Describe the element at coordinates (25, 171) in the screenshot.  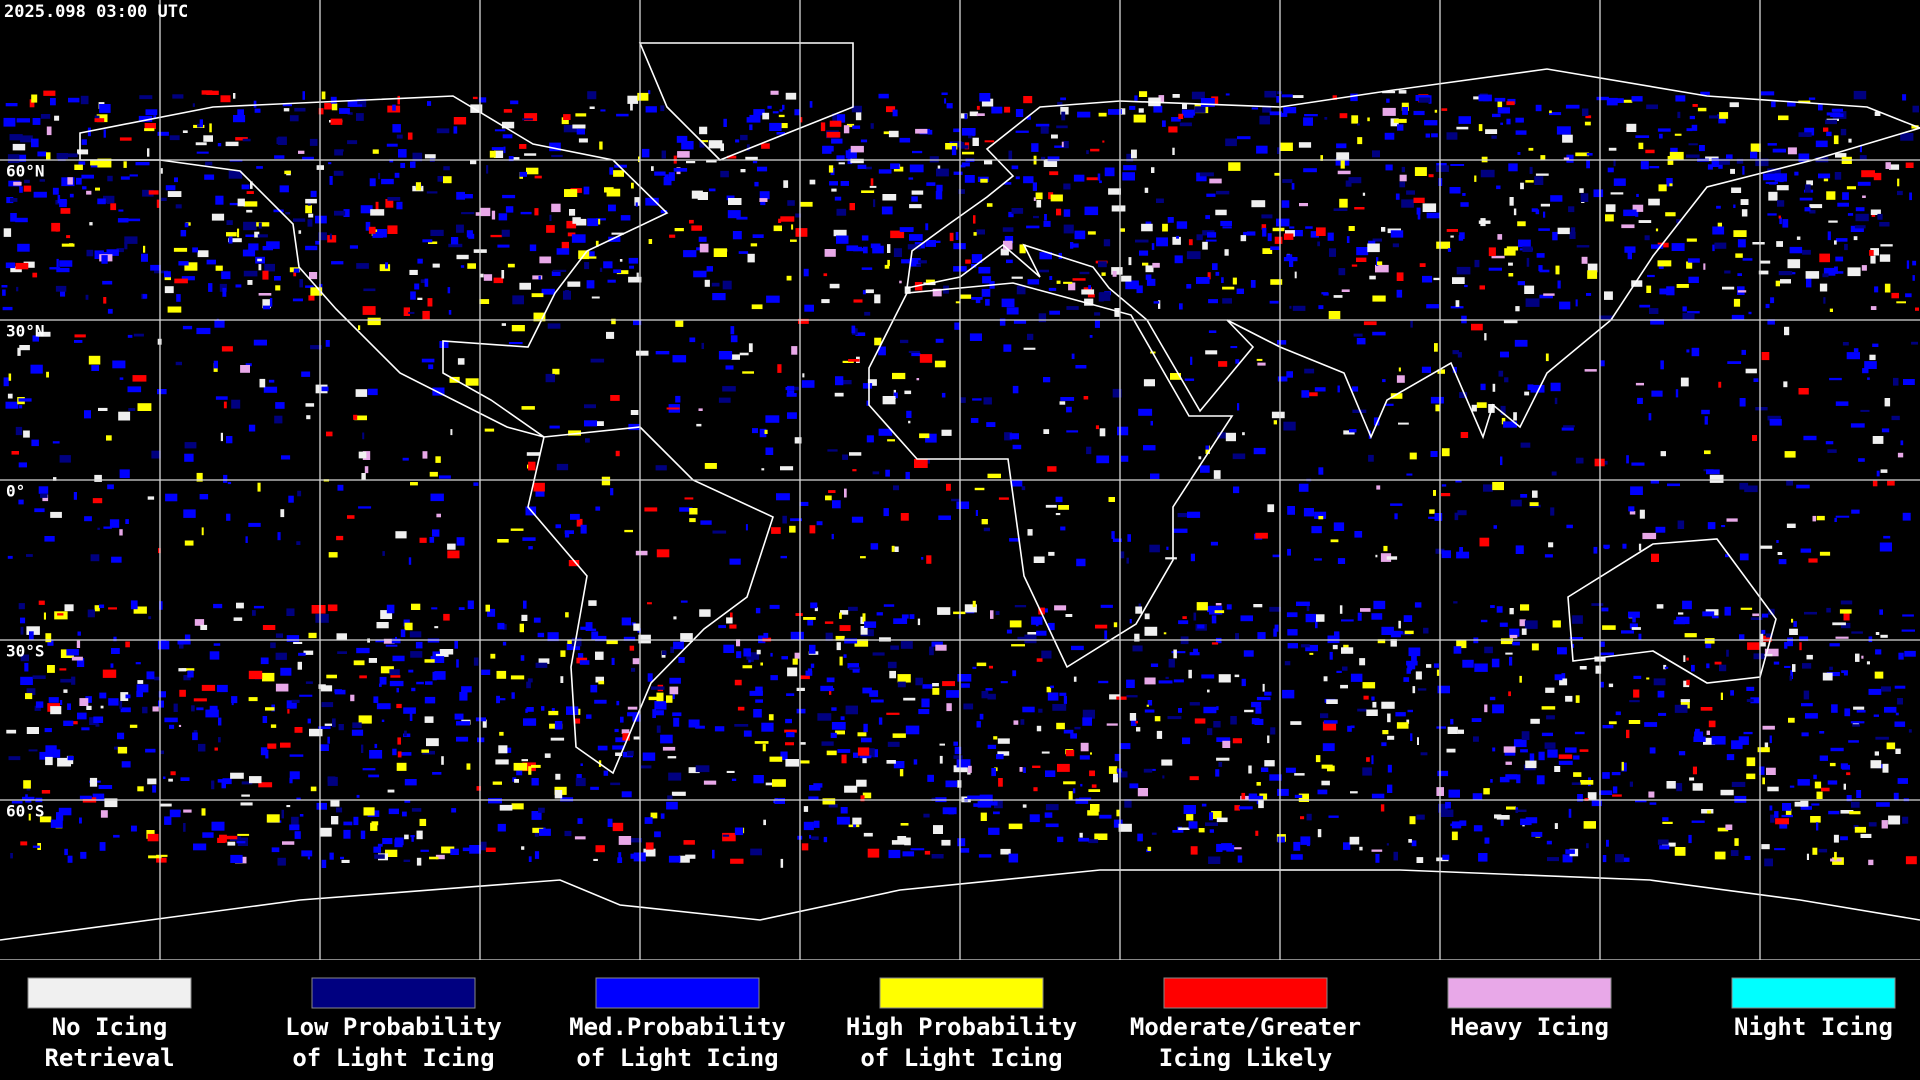
I see `latitude-label: 60°N` at that location.